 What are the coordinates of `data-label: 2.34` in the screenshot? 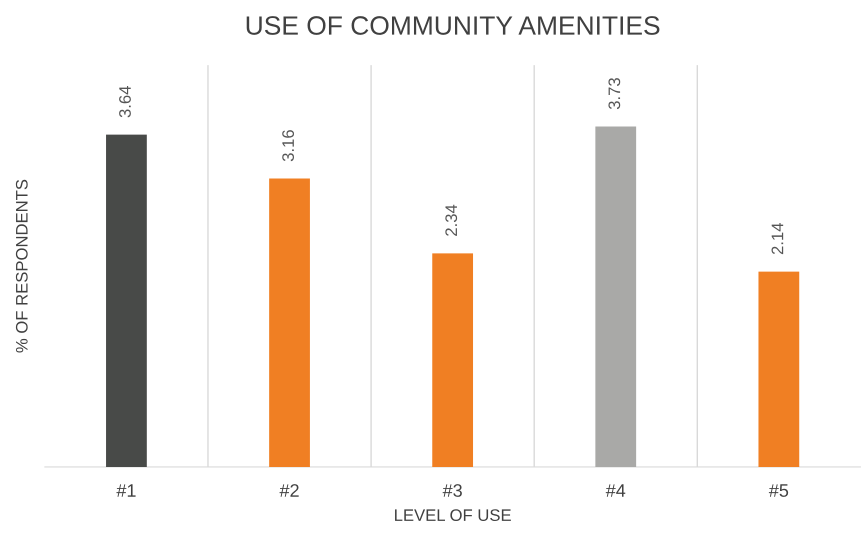 It's located at (451, 220).